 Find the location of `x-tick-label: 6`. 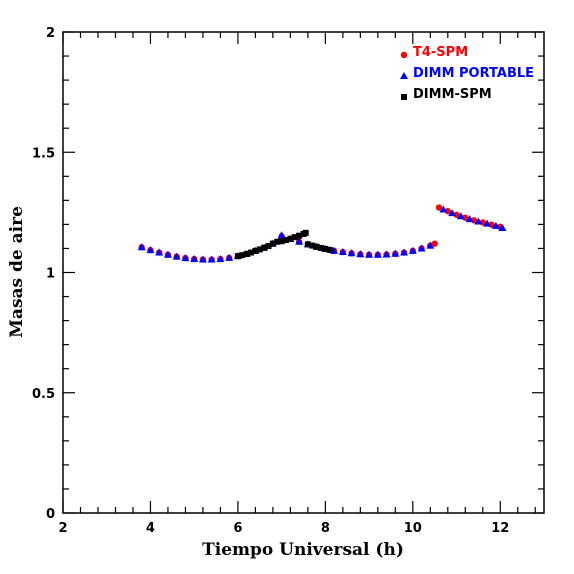

x-tick-label: 6 is located at coordinates (237, 528).